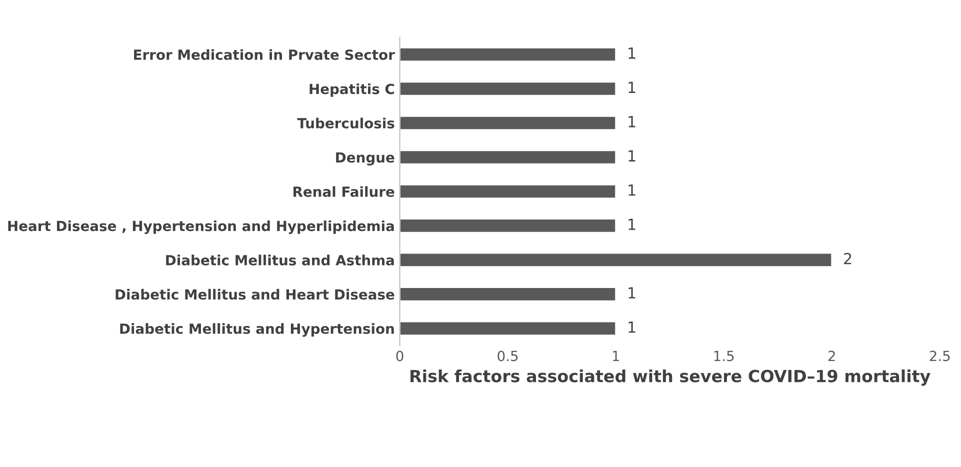  Describe the element at coordinates (724, 356) in the screenshot. I see `x-tick-label: 1.5` at that location.